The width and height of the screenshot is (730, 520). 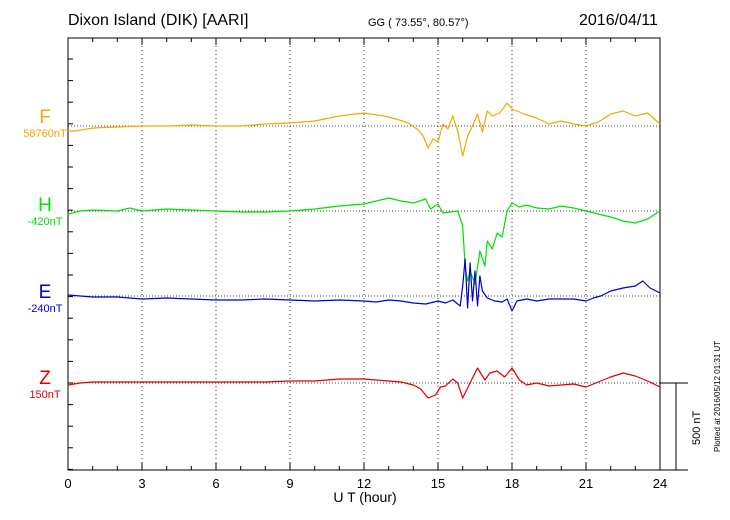 I want to click on x-tick-label: 0, so click(x=67, y=483).